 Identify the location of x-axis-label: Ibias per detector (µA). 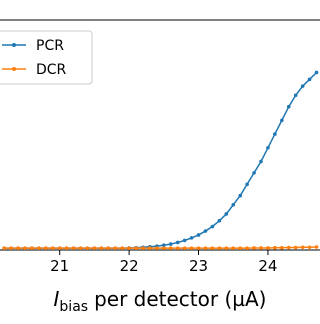
(160, 301).